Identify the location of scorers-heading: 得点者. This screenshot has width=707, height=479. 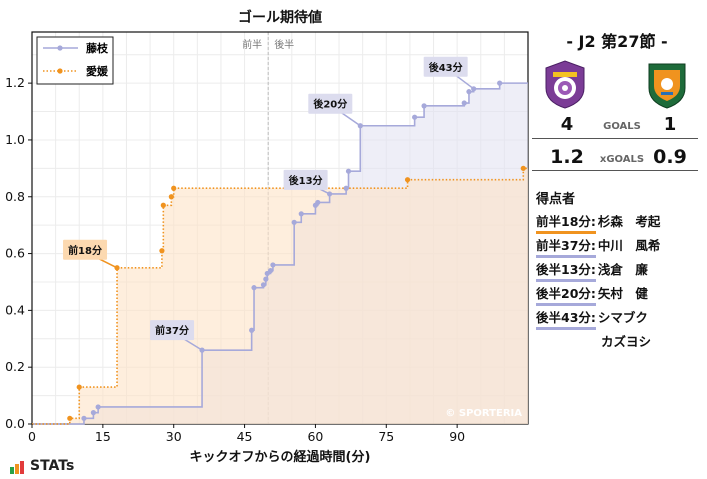
(556, 199).